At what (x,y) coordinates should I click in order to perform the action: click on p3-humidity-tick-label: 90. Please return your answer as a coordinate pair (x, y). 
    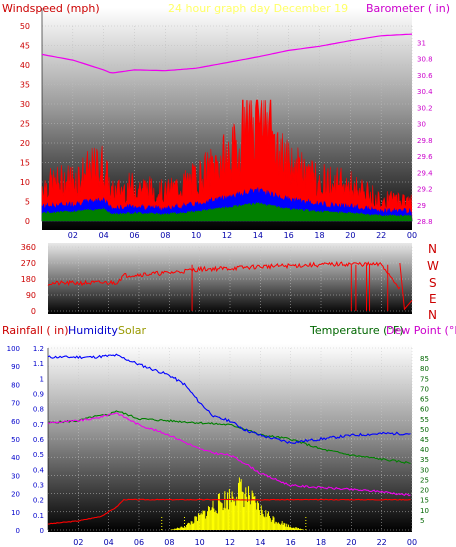
    Looking at the image, I should click on (15, 367).